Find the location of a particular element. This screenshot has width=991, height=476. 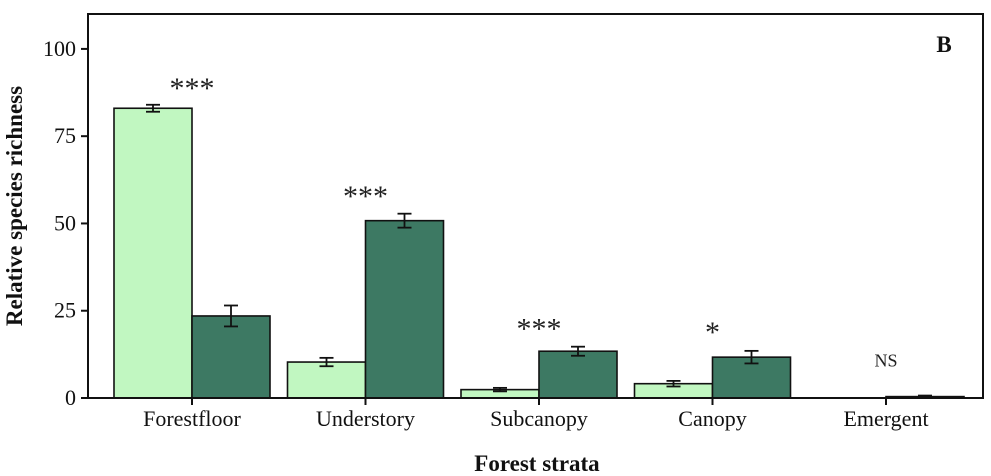

y-tick-label-0: 0 is located at coordinates (70, 397).